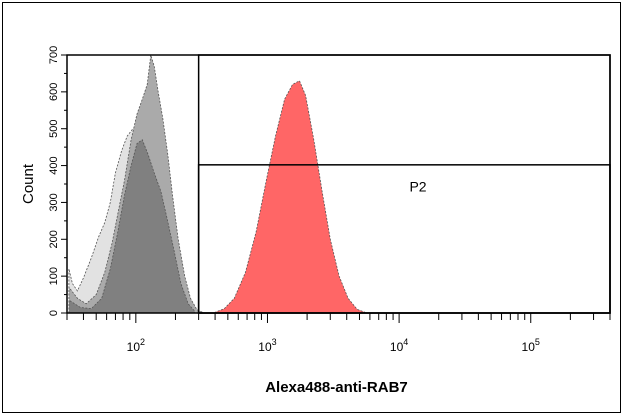  Describe the element at coordinates (54, 202) in the screenshot. I see `y-tick-label: 300` at that location.